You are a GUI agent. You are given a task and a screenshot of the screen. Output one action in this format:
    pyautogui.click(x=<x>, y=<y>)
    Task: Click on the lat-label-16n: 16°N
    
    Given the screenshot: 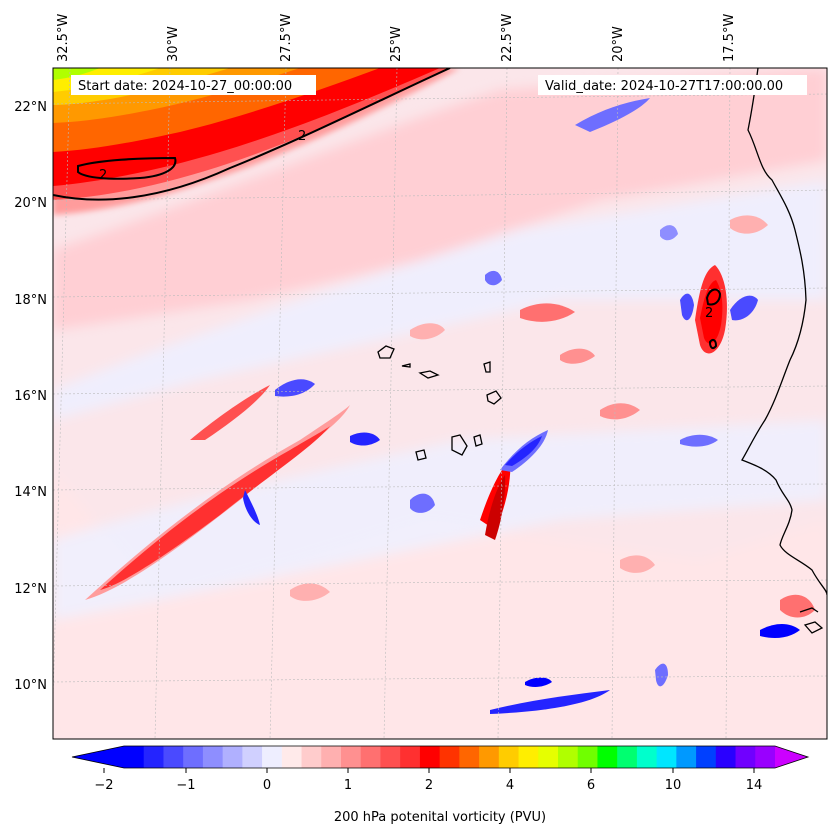 What is the action you would take?
    pyautogui.click(x=30, y=396)
    